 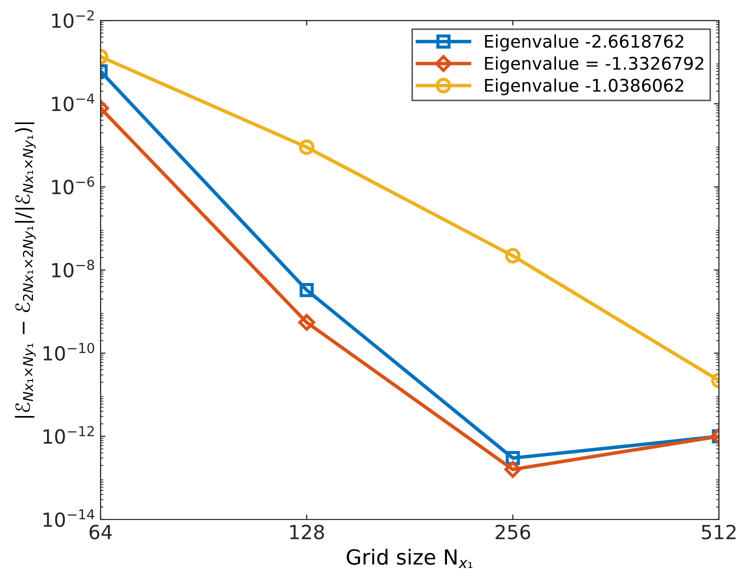 I want to click on y-tick-label: 10$^{−4}$, so click(x=73, y=103).